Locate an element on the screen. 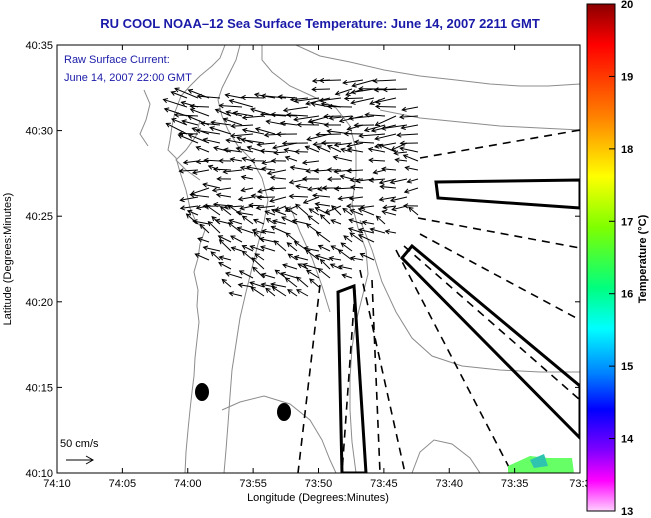  x-tick-label: 73:55 is located at coordinates (253, 484).